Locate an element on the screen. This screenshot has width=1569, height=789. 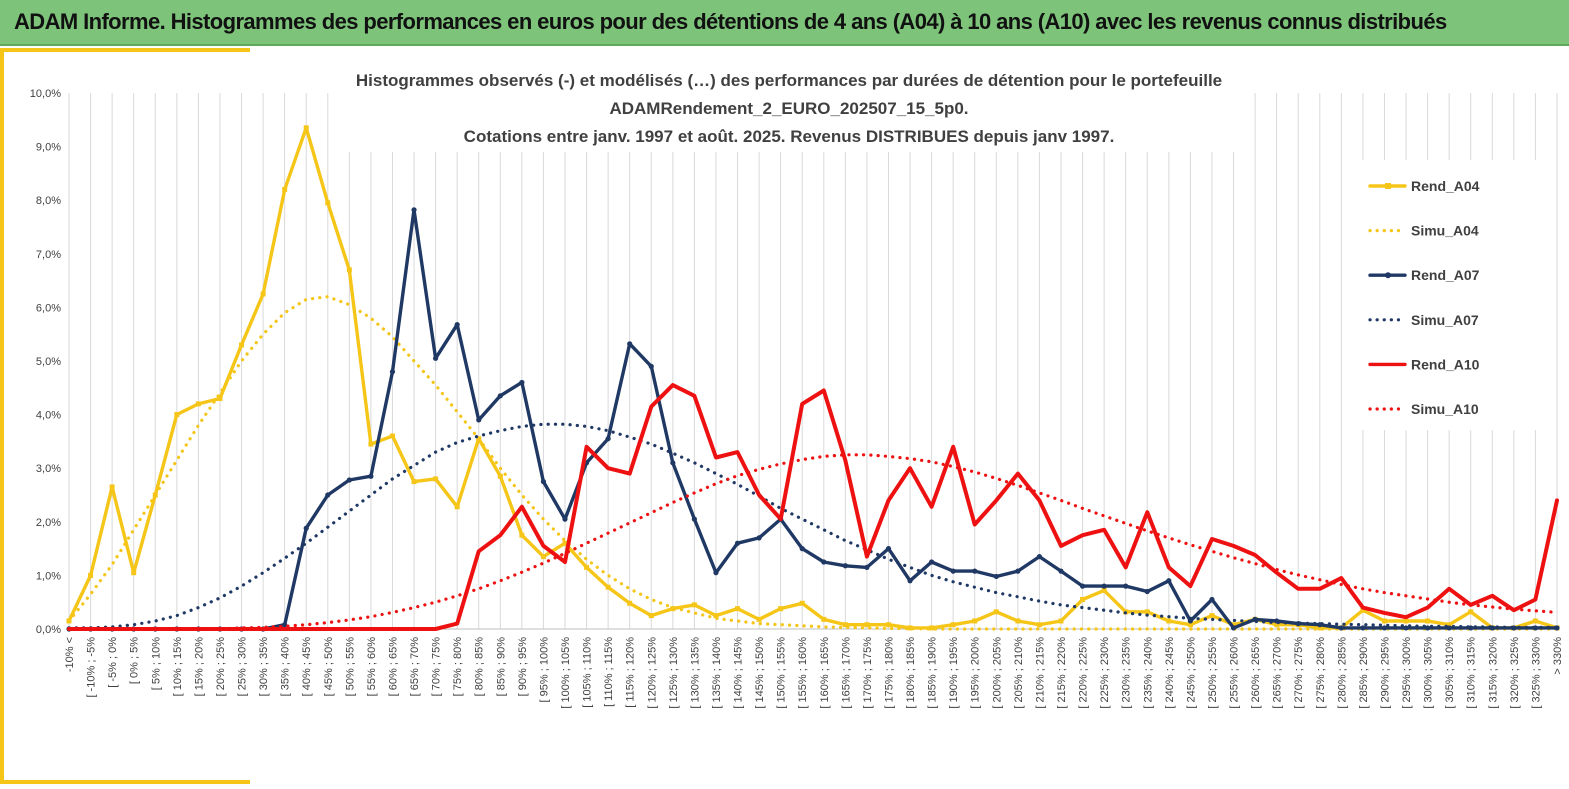
x-tick-label: [ 315% ; 320% is located at coordinates (1493, 673).